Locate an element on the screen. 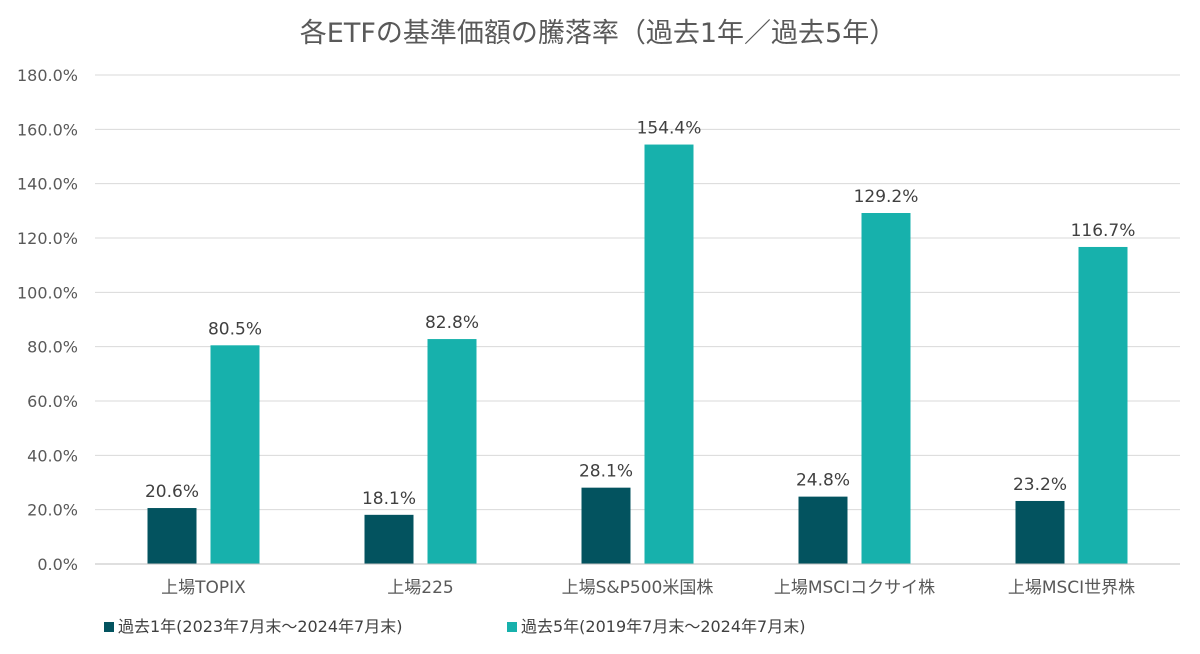 The height and width of the screenshot is (654, 1200). legend-label: 過去1年(2023年7月末～2024年7月末) is located at coordinates (260, 626).